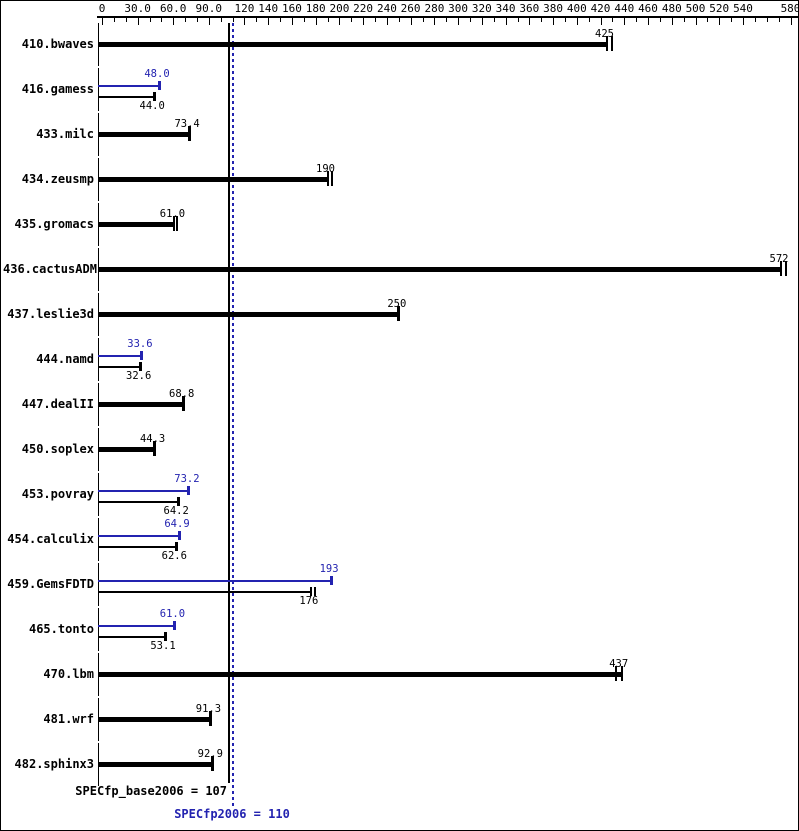  I want to click on axis-tick-label: 300, so click(458, 8).